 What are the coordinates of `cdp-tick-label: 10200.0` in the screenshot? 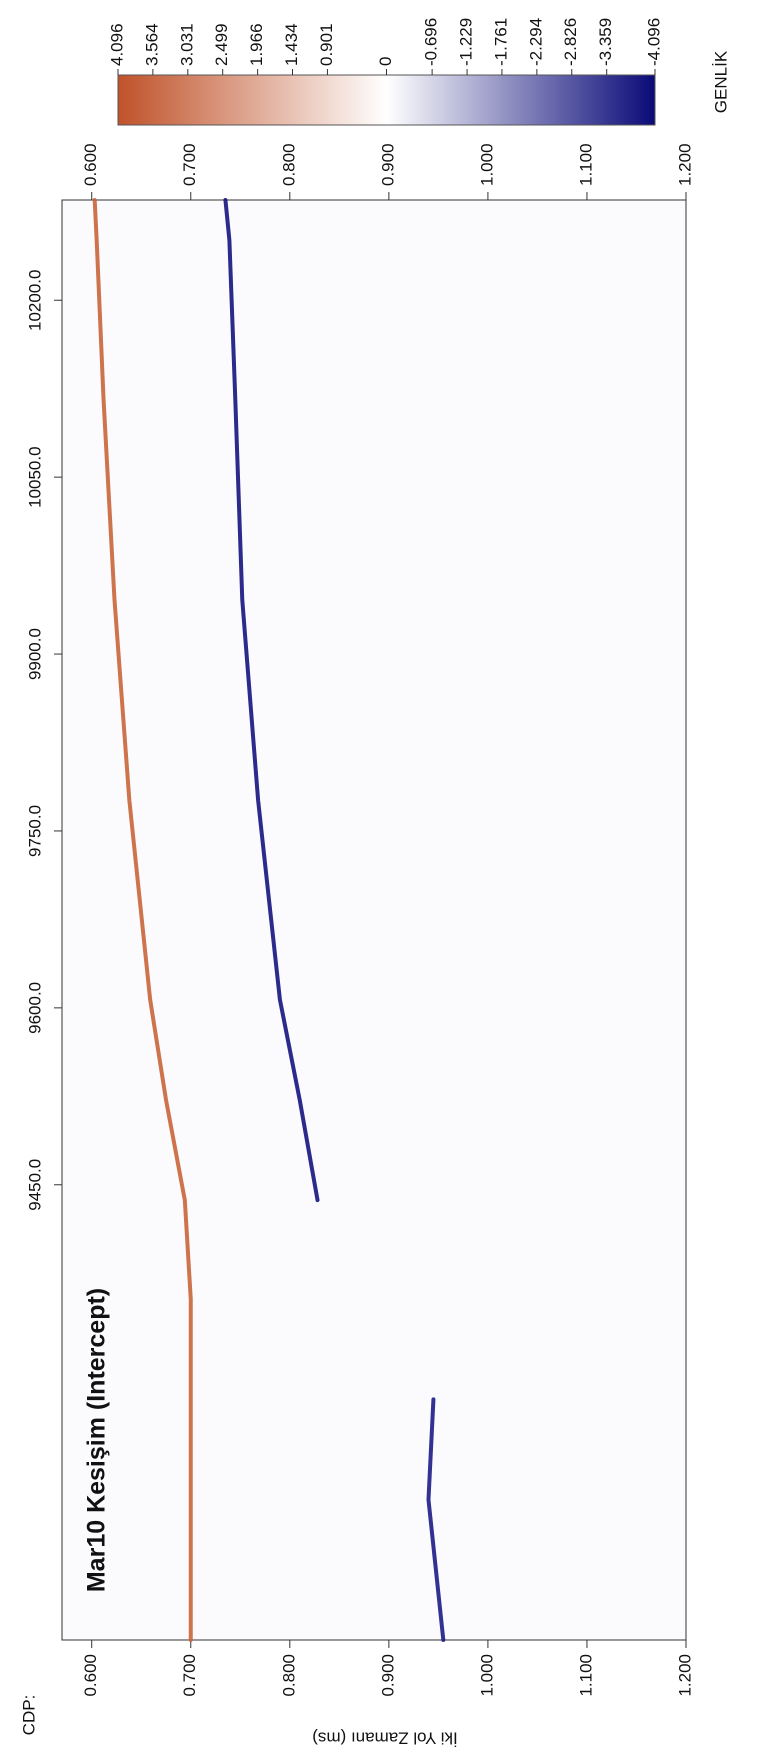 It's located at (34, 300).